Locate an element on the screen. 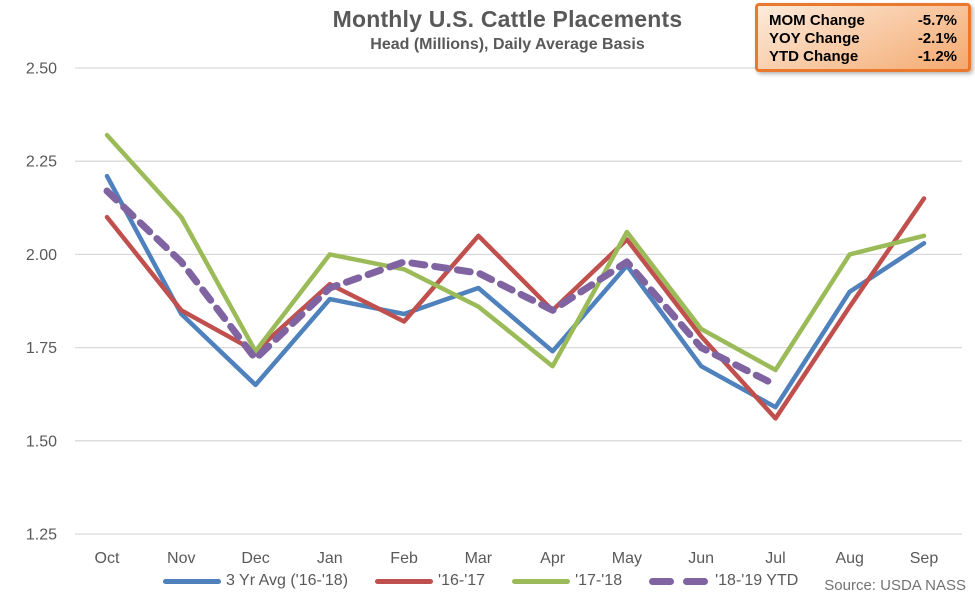  x-tick-label-may: May is located at coordinates (627, 558).